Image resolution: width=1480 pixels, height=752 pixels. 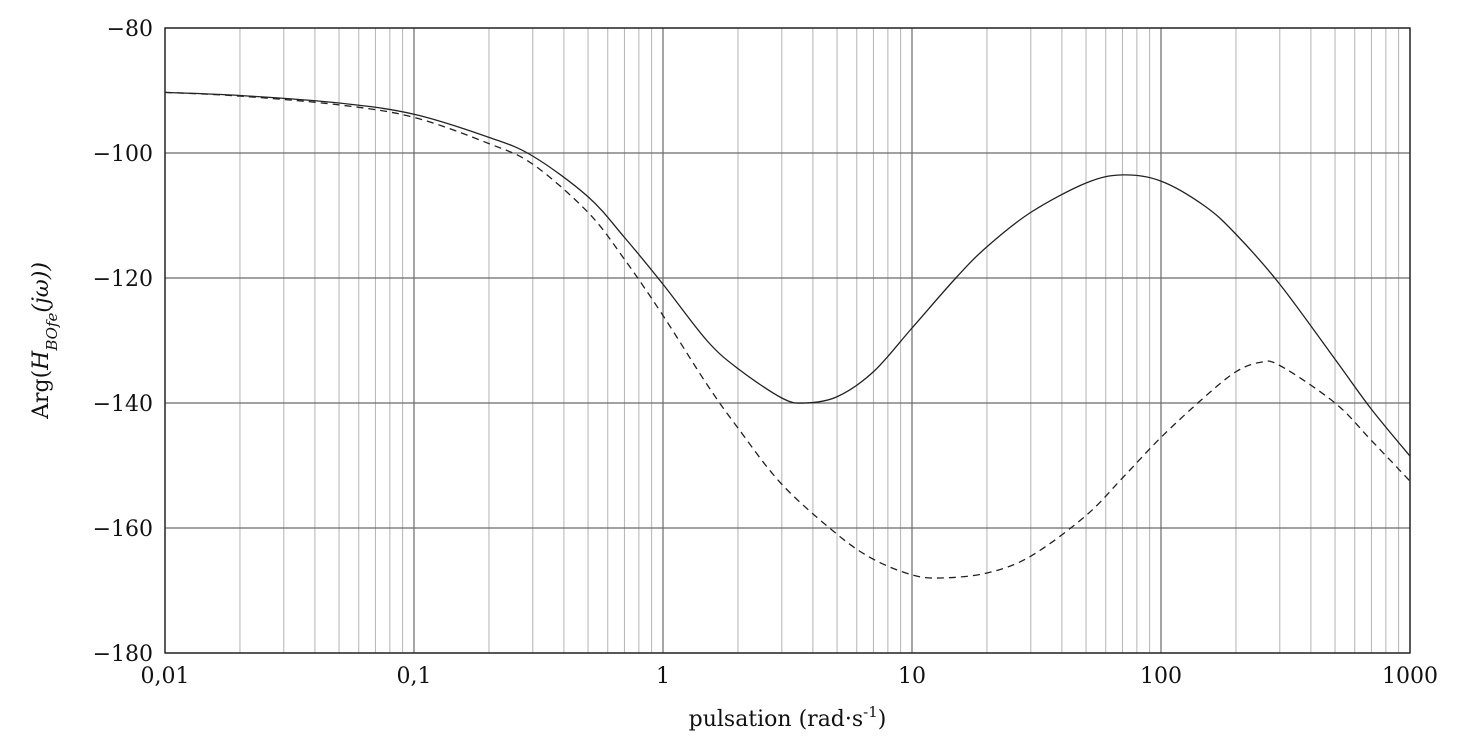 I want to click on y-tick-label: −120, so click(x=123, y=279).